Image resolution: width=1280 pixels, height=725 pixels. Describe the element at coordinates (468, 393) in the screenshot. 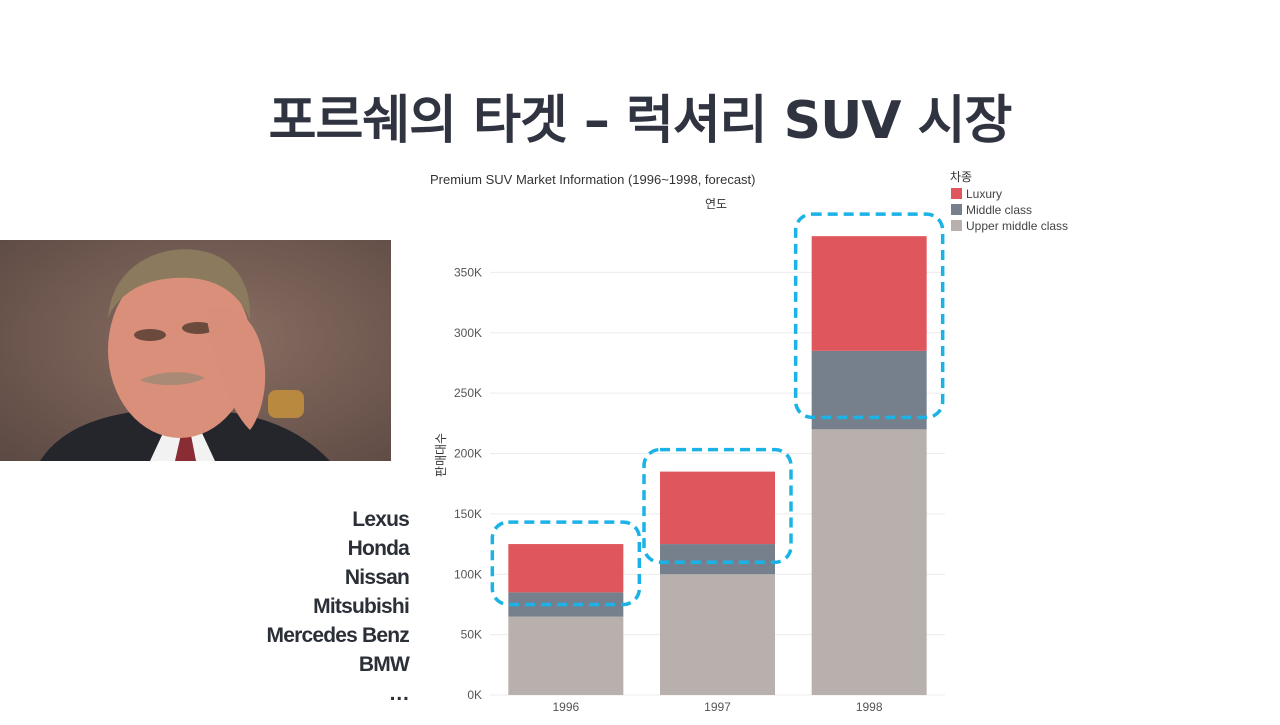

I see `y-tick-label: 250K` at that location.